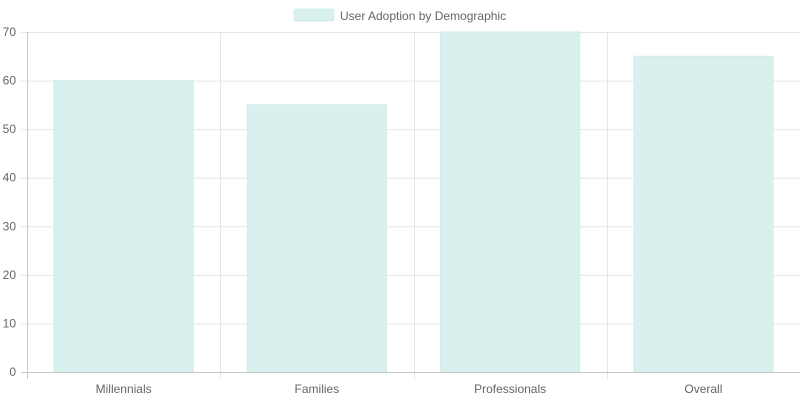 The width and height of the screenshot is (800, 400). I want to click on x-tick-label: Overall, so click(703, 389).